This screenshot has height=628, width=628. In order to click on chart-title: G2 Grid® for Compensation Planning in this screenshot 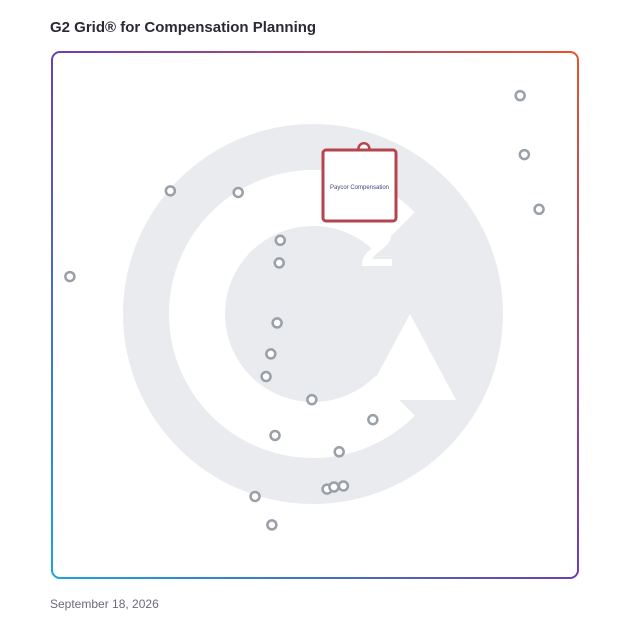, I will do `click(183, 27)`.